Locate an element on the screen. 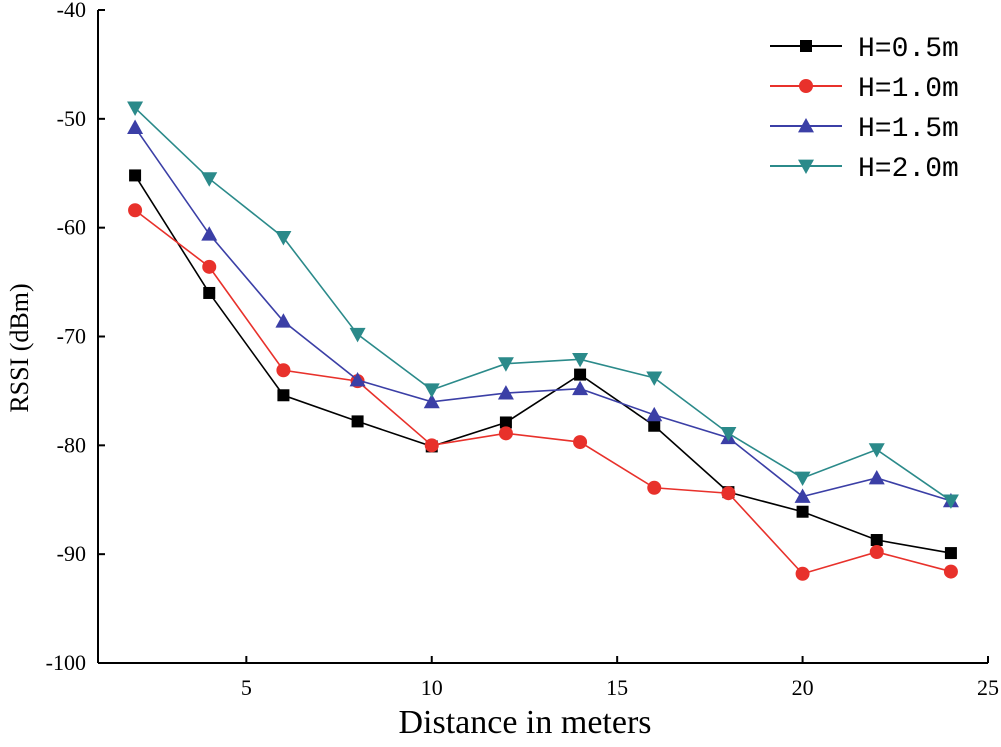 This screenshot has height=747, width=1001. y-tick-label: -80 is located at coordinates (71, 444).